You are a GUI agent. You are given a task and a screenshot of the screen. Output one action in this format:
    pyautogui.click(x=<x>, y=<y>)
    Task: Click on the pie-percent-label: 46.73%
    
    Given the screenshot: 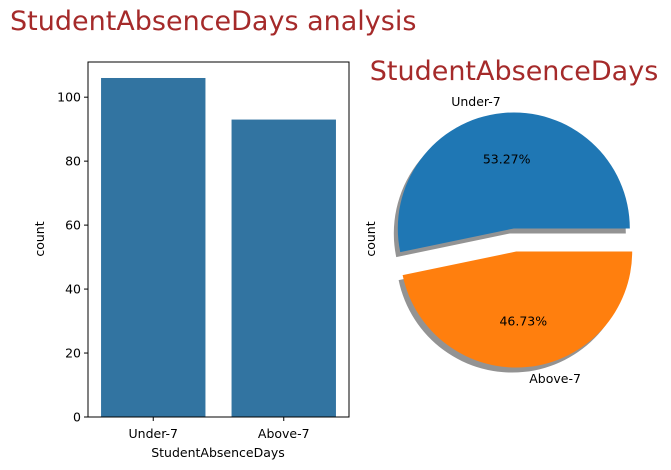 What is the action you would take?
    pyautogui.click(x=523, y=320)
    